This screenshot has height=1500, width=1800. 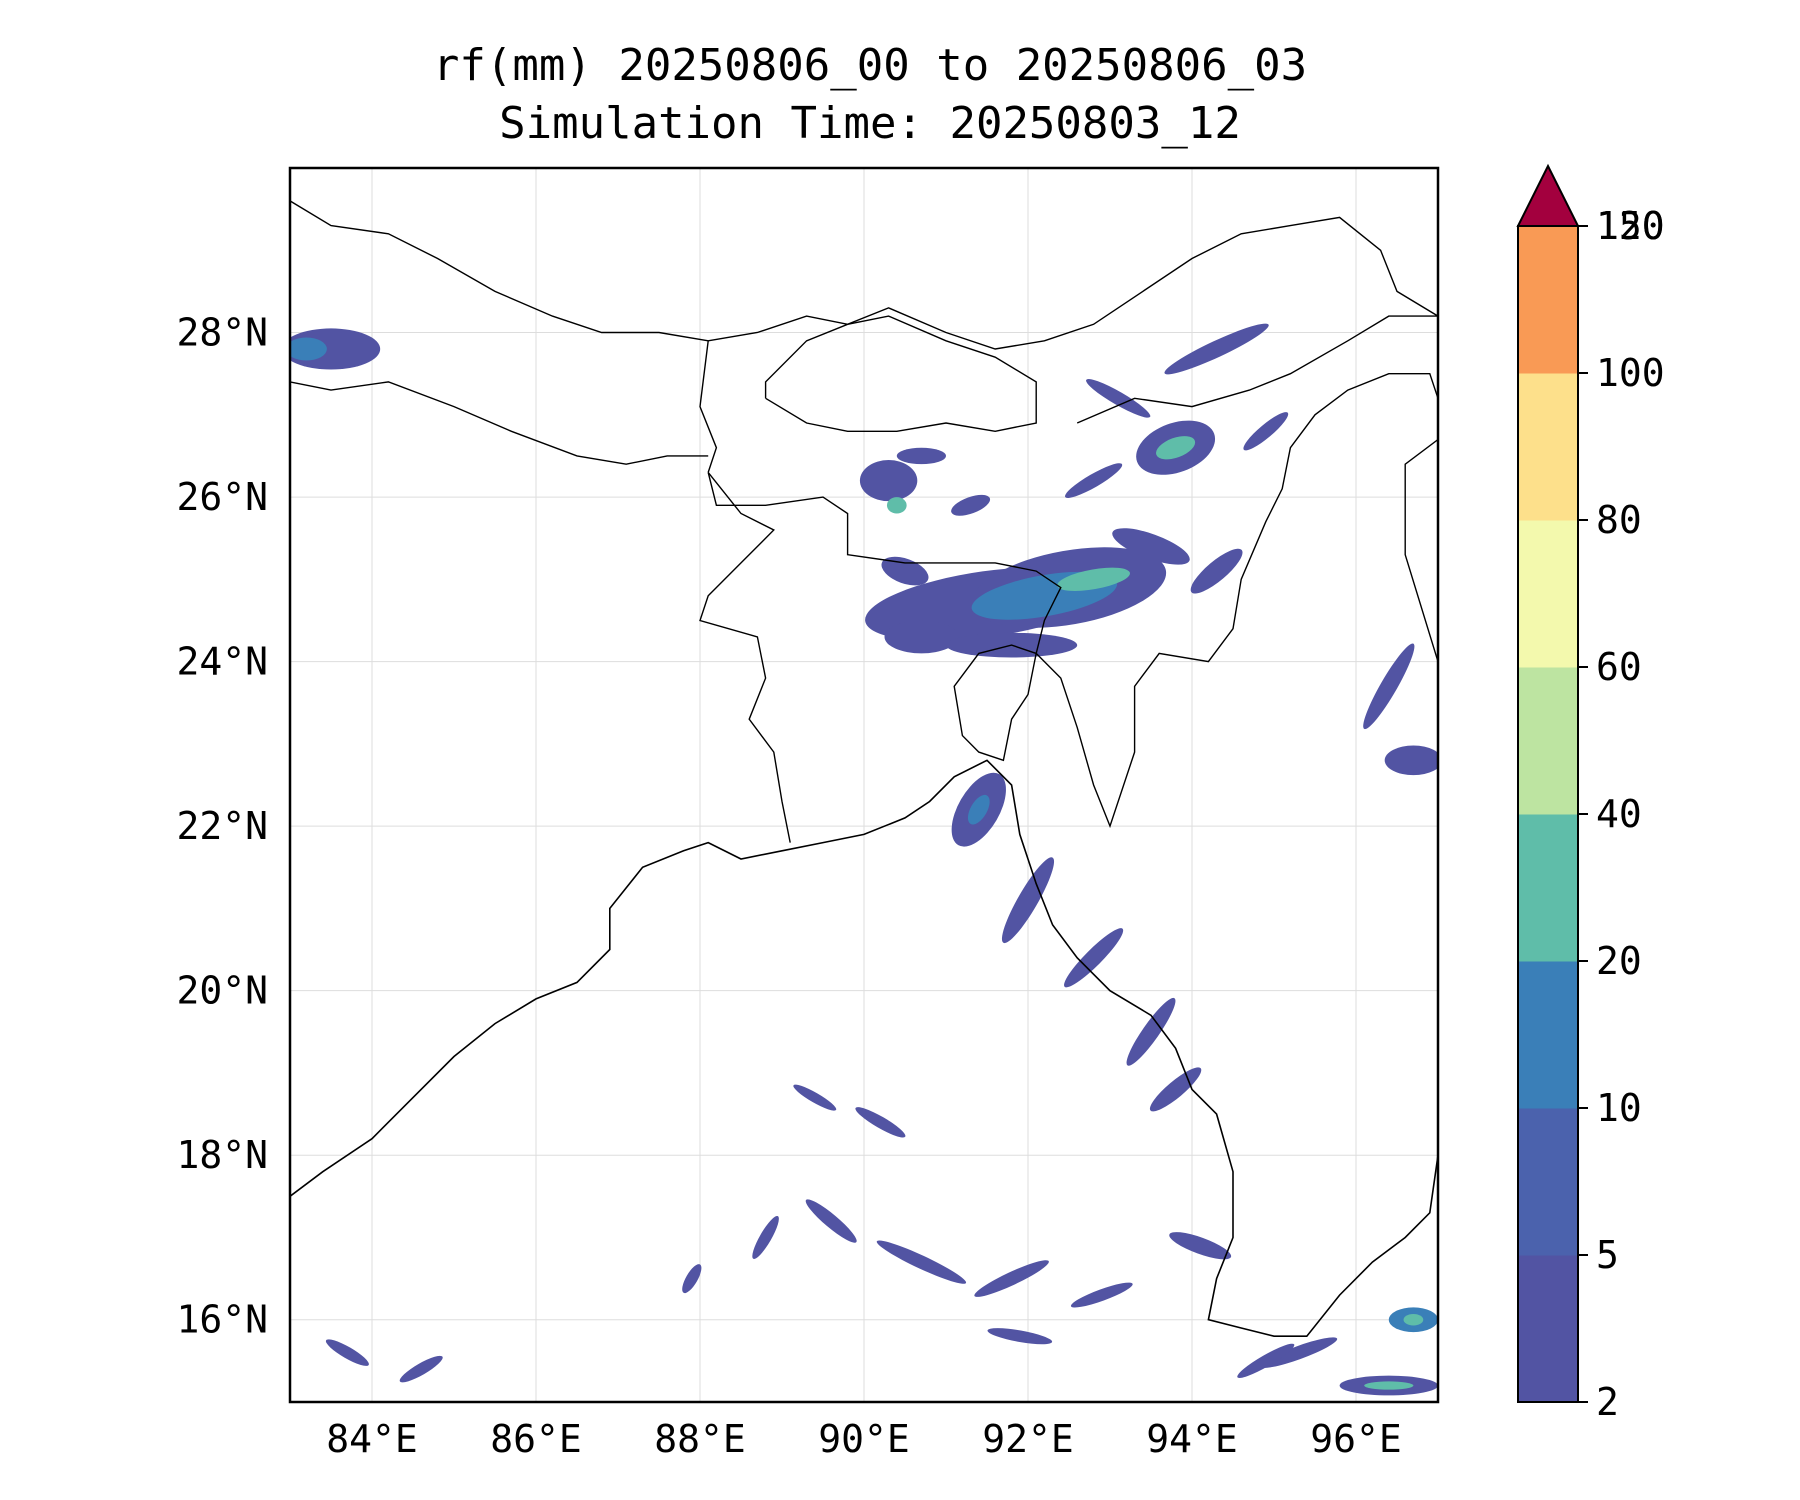 What do you see at coordinates (870, 123) in the screenshot?
I see `map-subtitle: Simulation Time: 20250803_12` at bounding box center [870, 123].